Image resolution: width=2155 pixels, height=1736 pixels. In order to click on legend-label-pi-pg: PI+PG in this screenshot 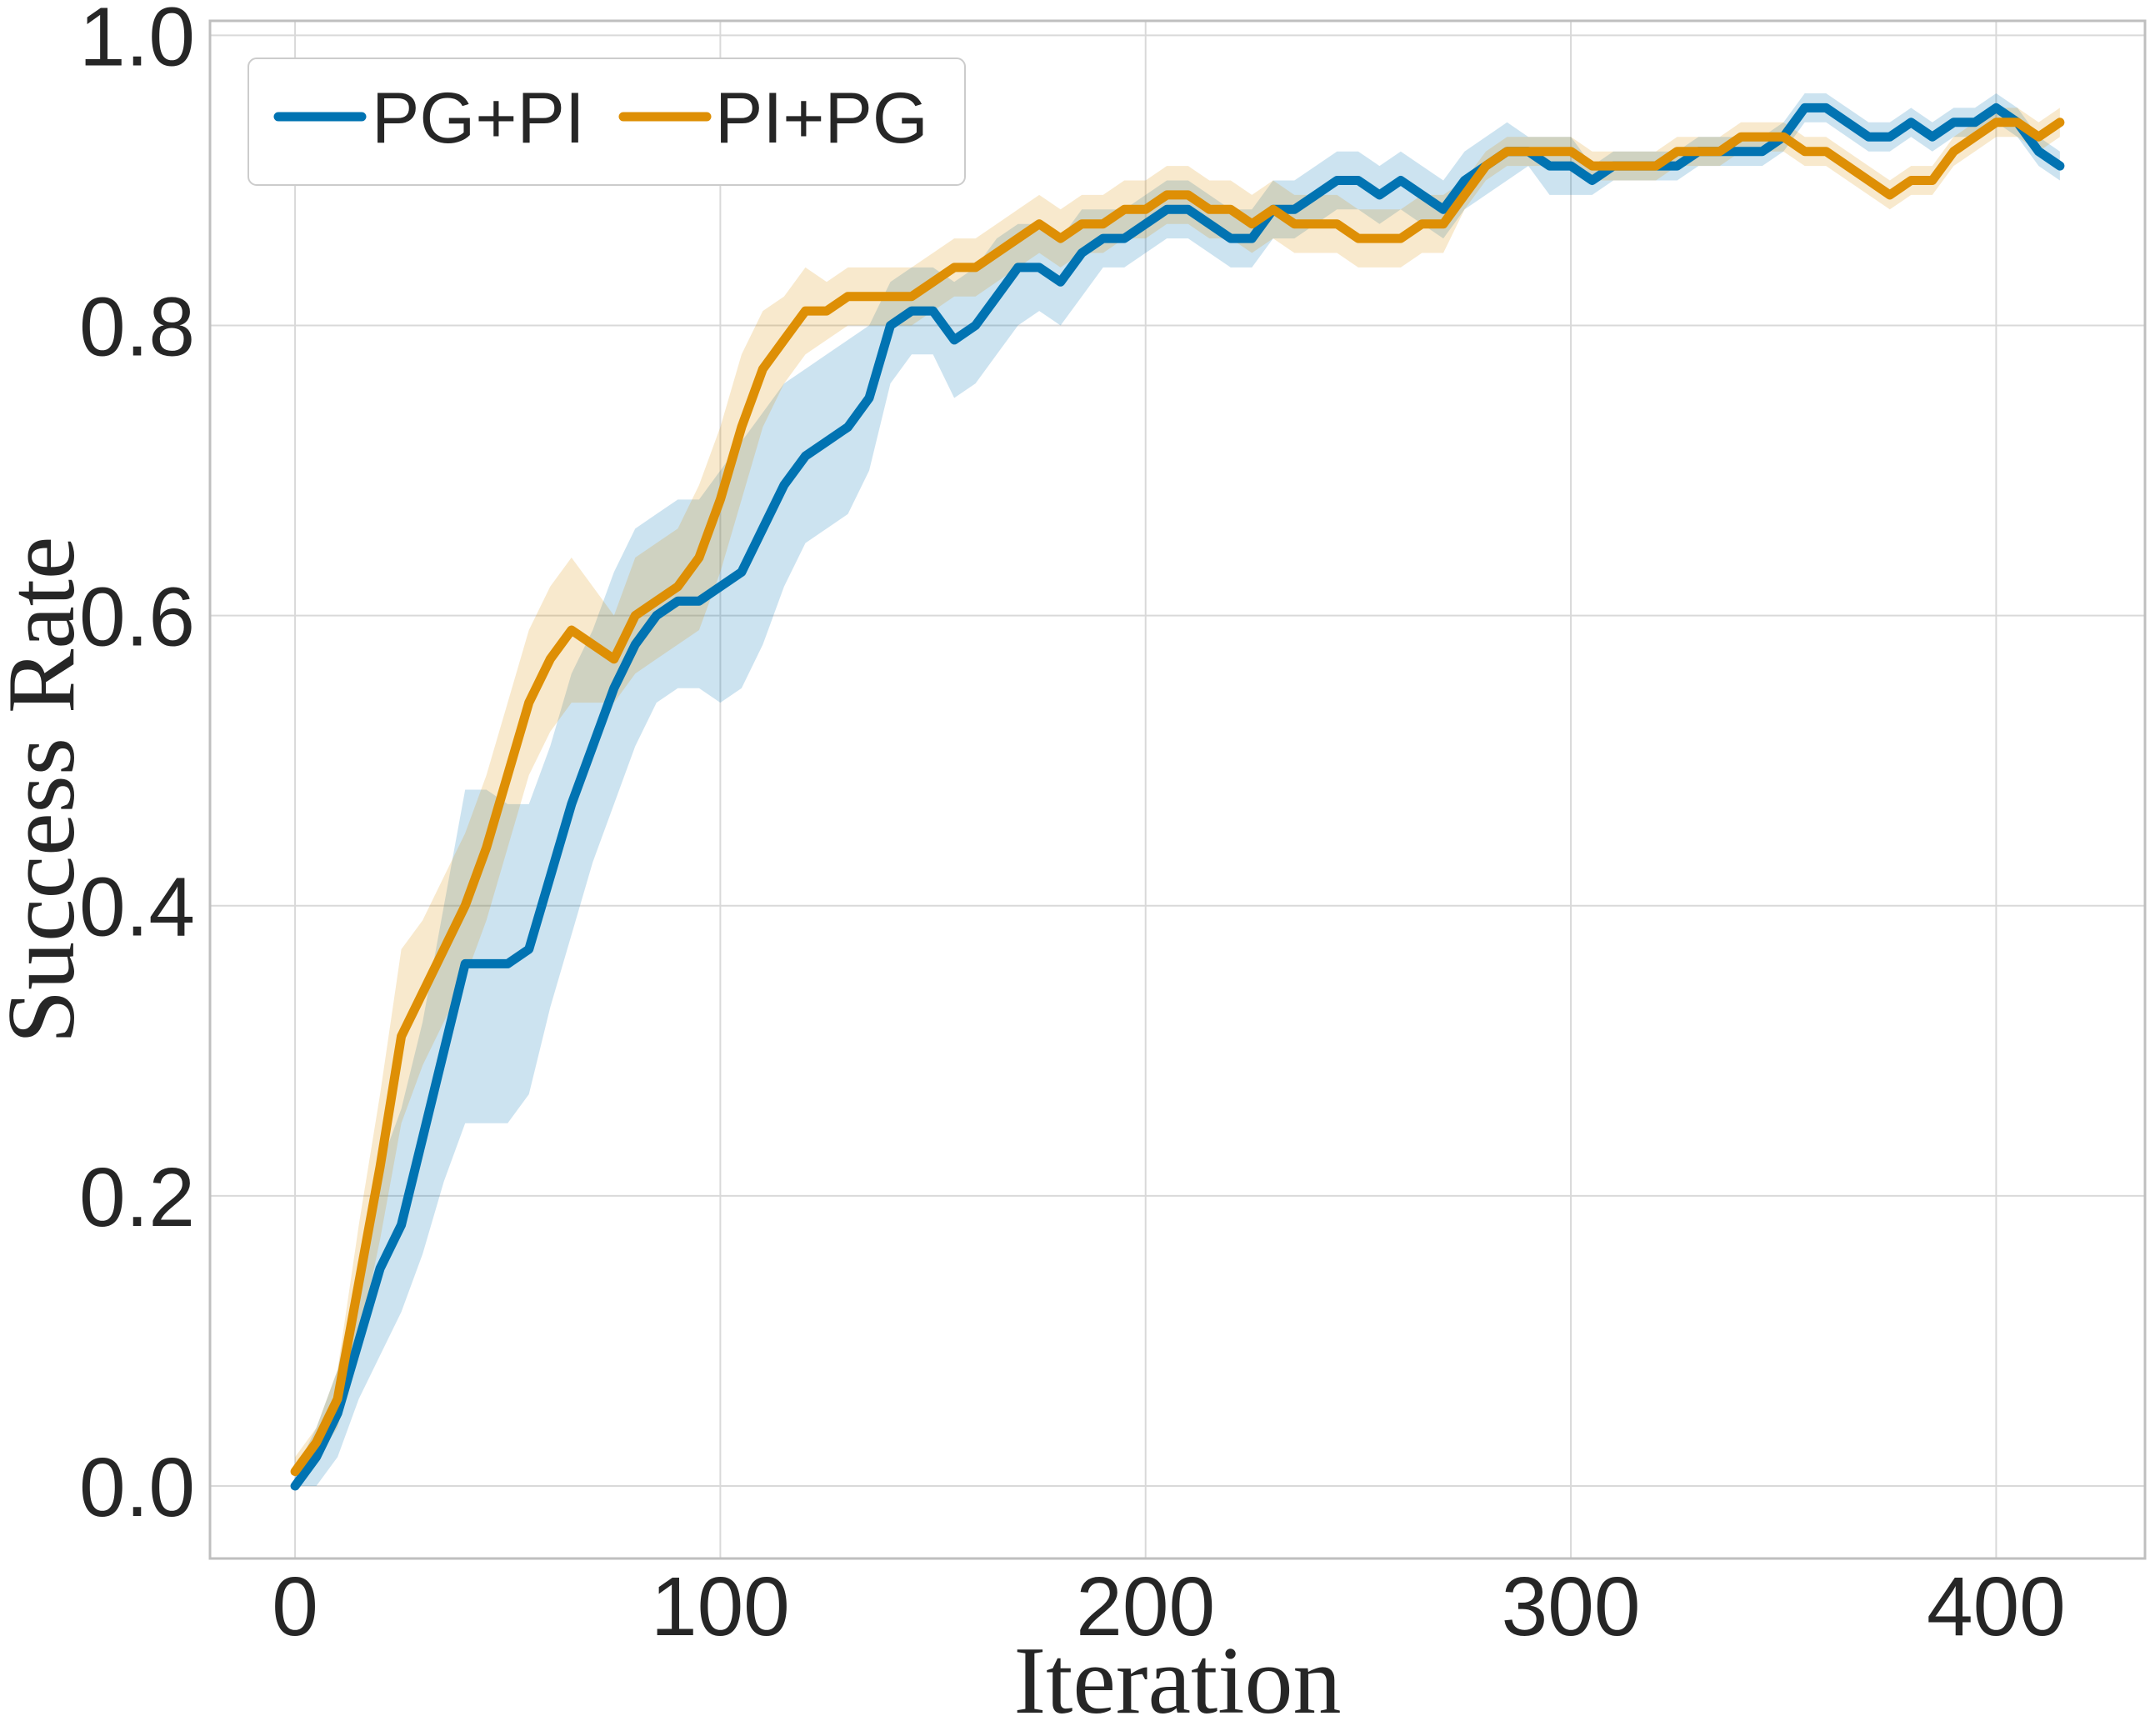, I will do `click(821, 118)`.